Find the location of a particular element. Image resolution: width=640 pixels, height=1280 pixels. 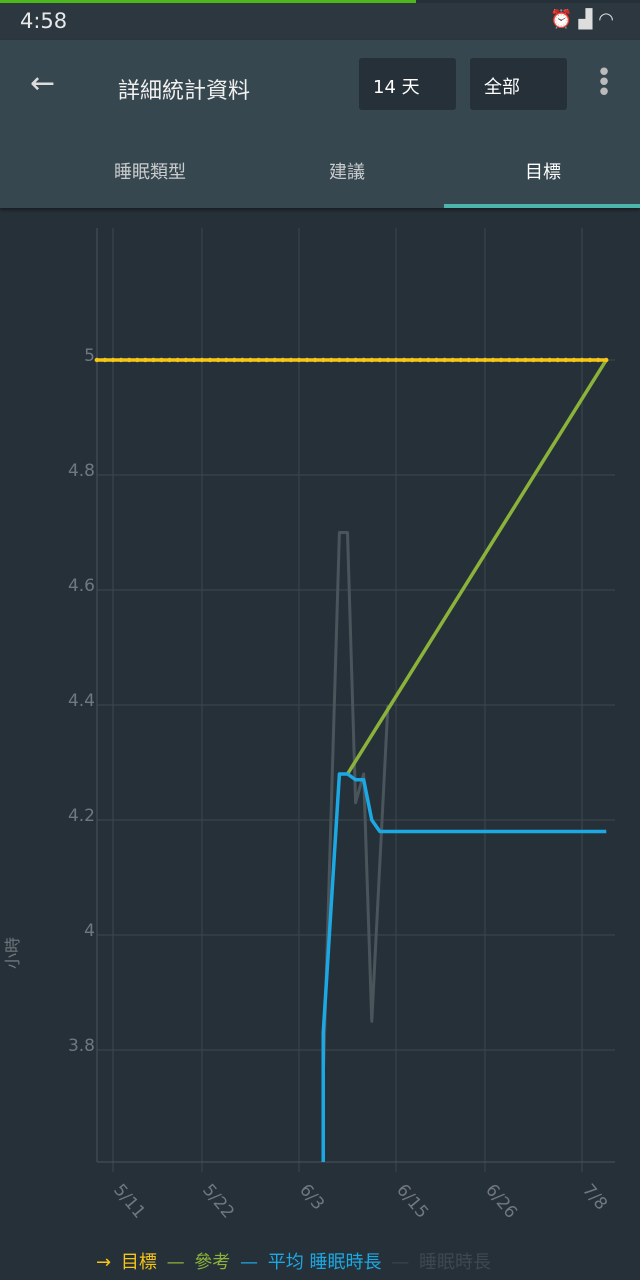

app-bar: ← 詳細統計資料 14 天 全部 • • • 睡眠類型 建議 目標 is located at coordinates (320, 124).